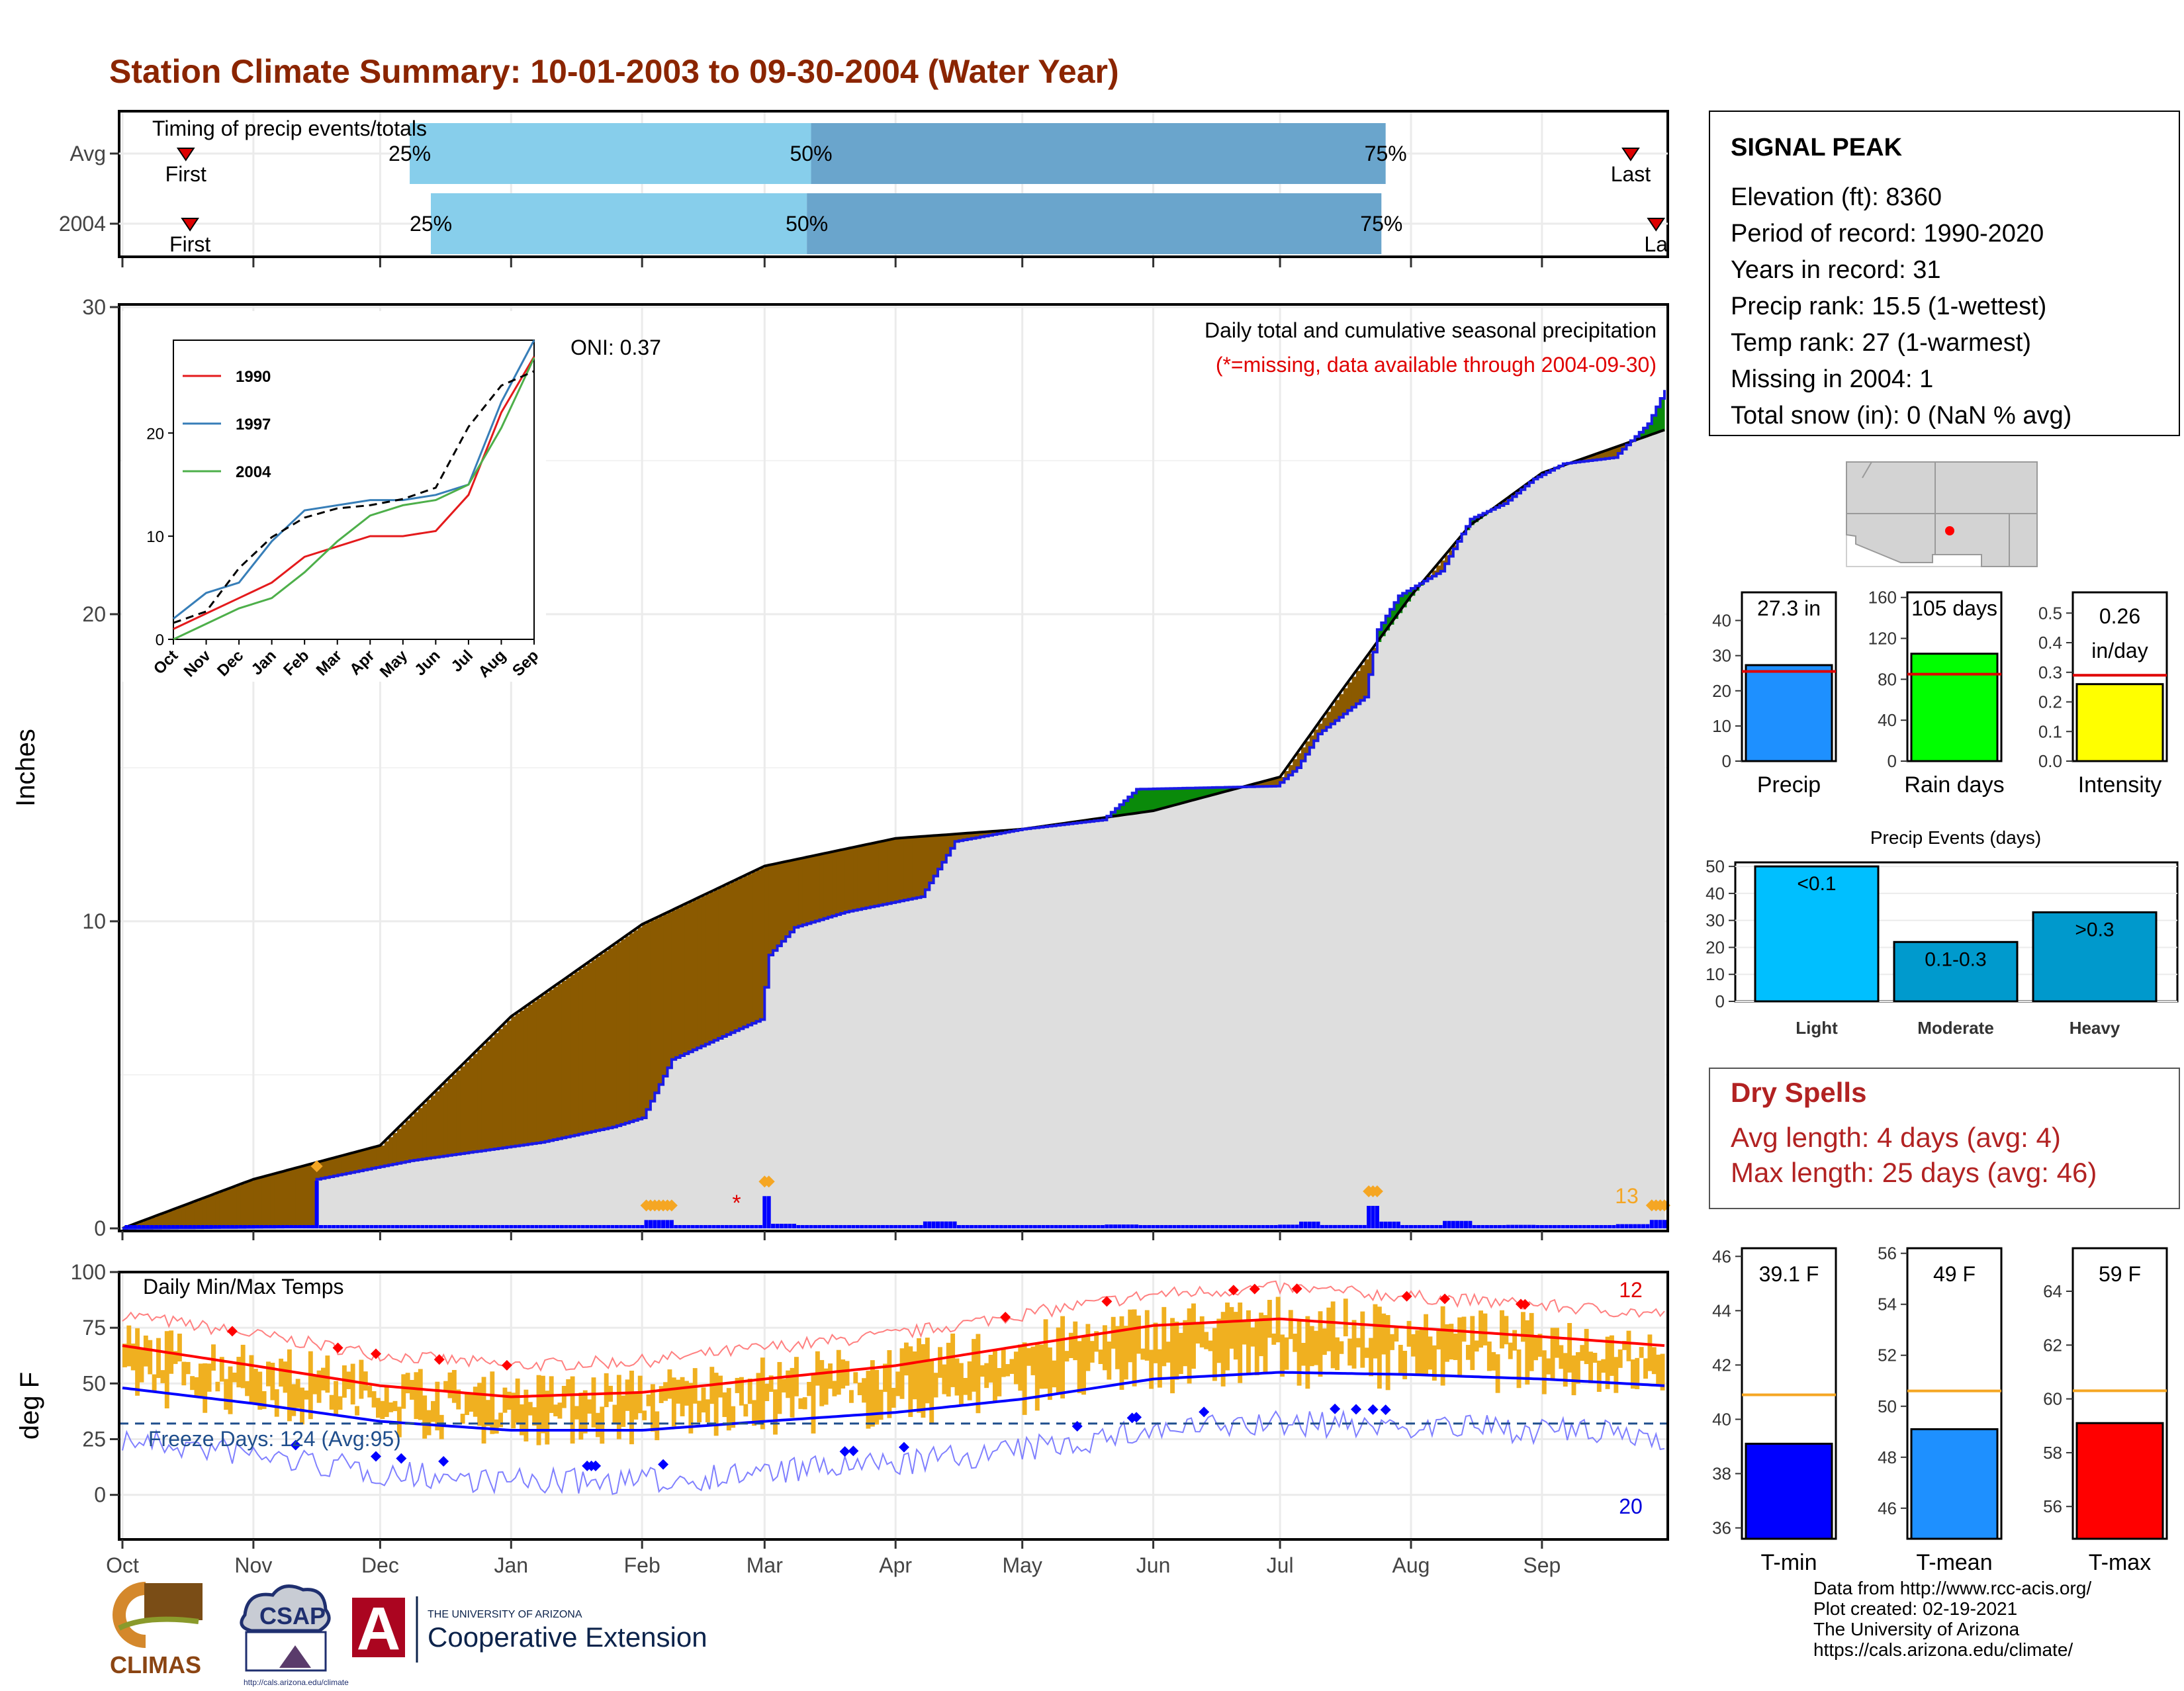 Image resolution: width=2184 pixels, height=1691 pixels. What do you see at coordinates (642, 1565) in the screenshot?
I see `month-label: Feb` at bounding box center [642, 1565].